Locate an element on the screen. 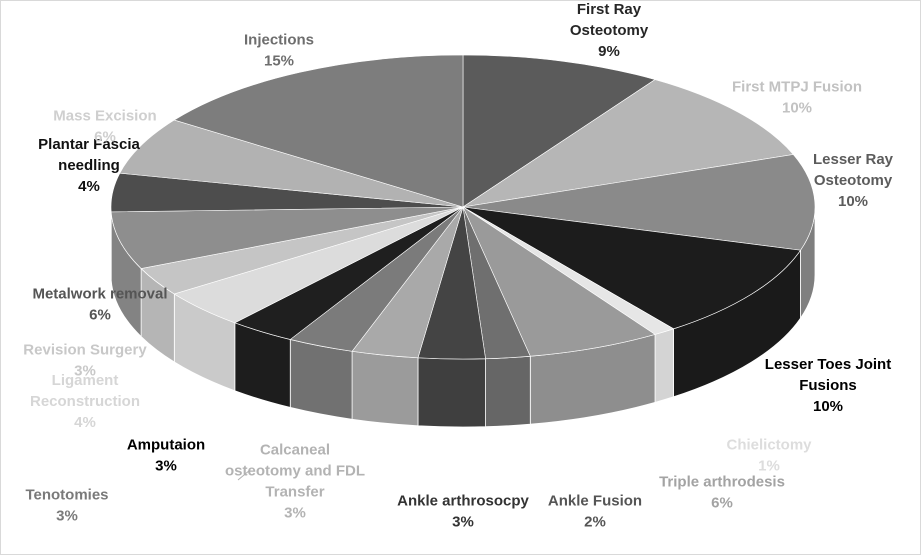 Image resolution: width=923 pixels, height=557 pixels. pie-side-chielictomy is located at coordinates (664, 365).